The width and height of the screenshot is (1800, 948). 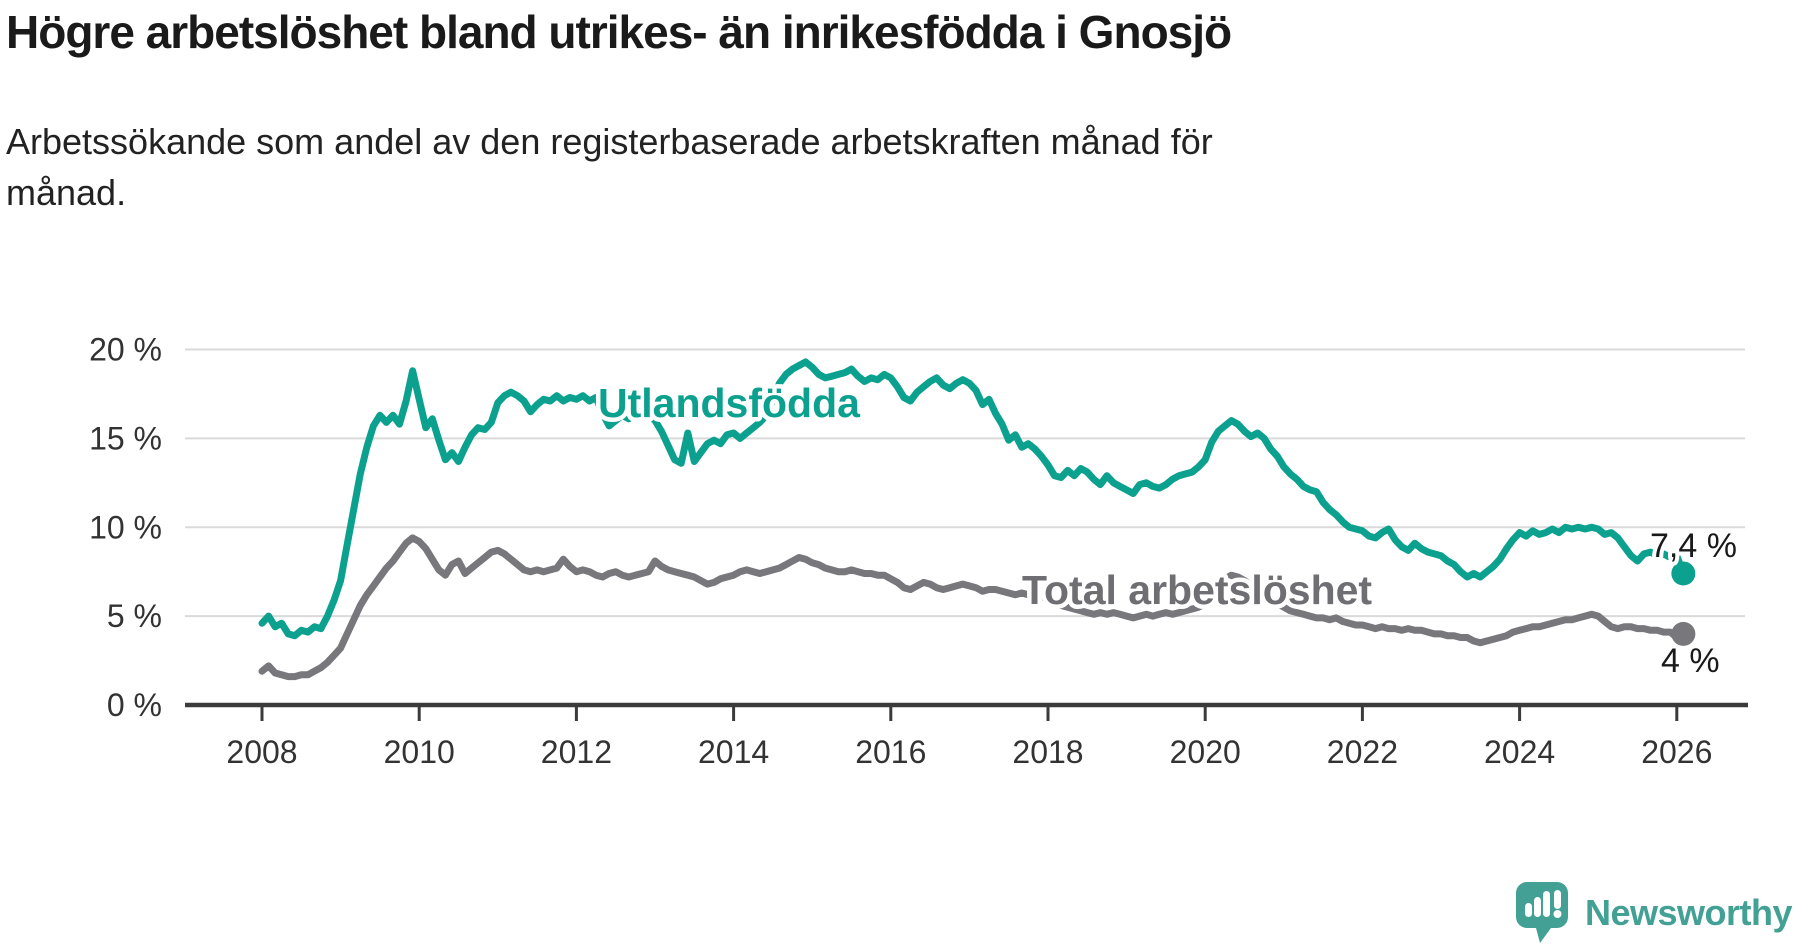 I want to click on x-tick-label: 2008, so click(x=261, y=752).